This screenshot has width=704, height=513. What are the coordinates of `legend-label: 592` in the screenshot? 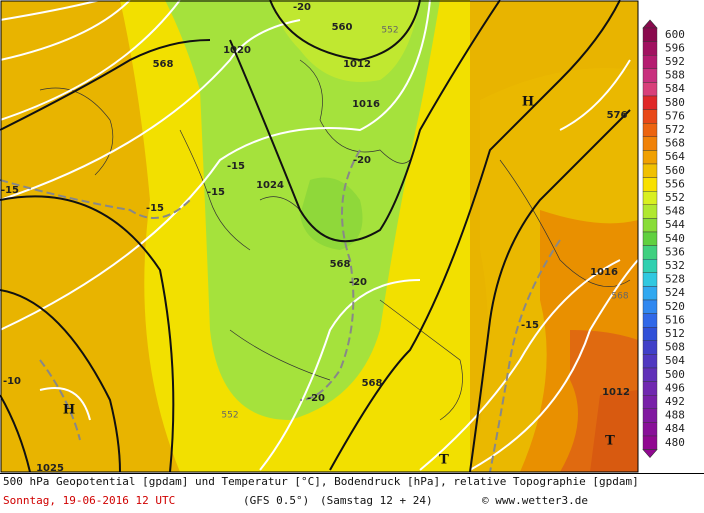 It's located at (675, 61).